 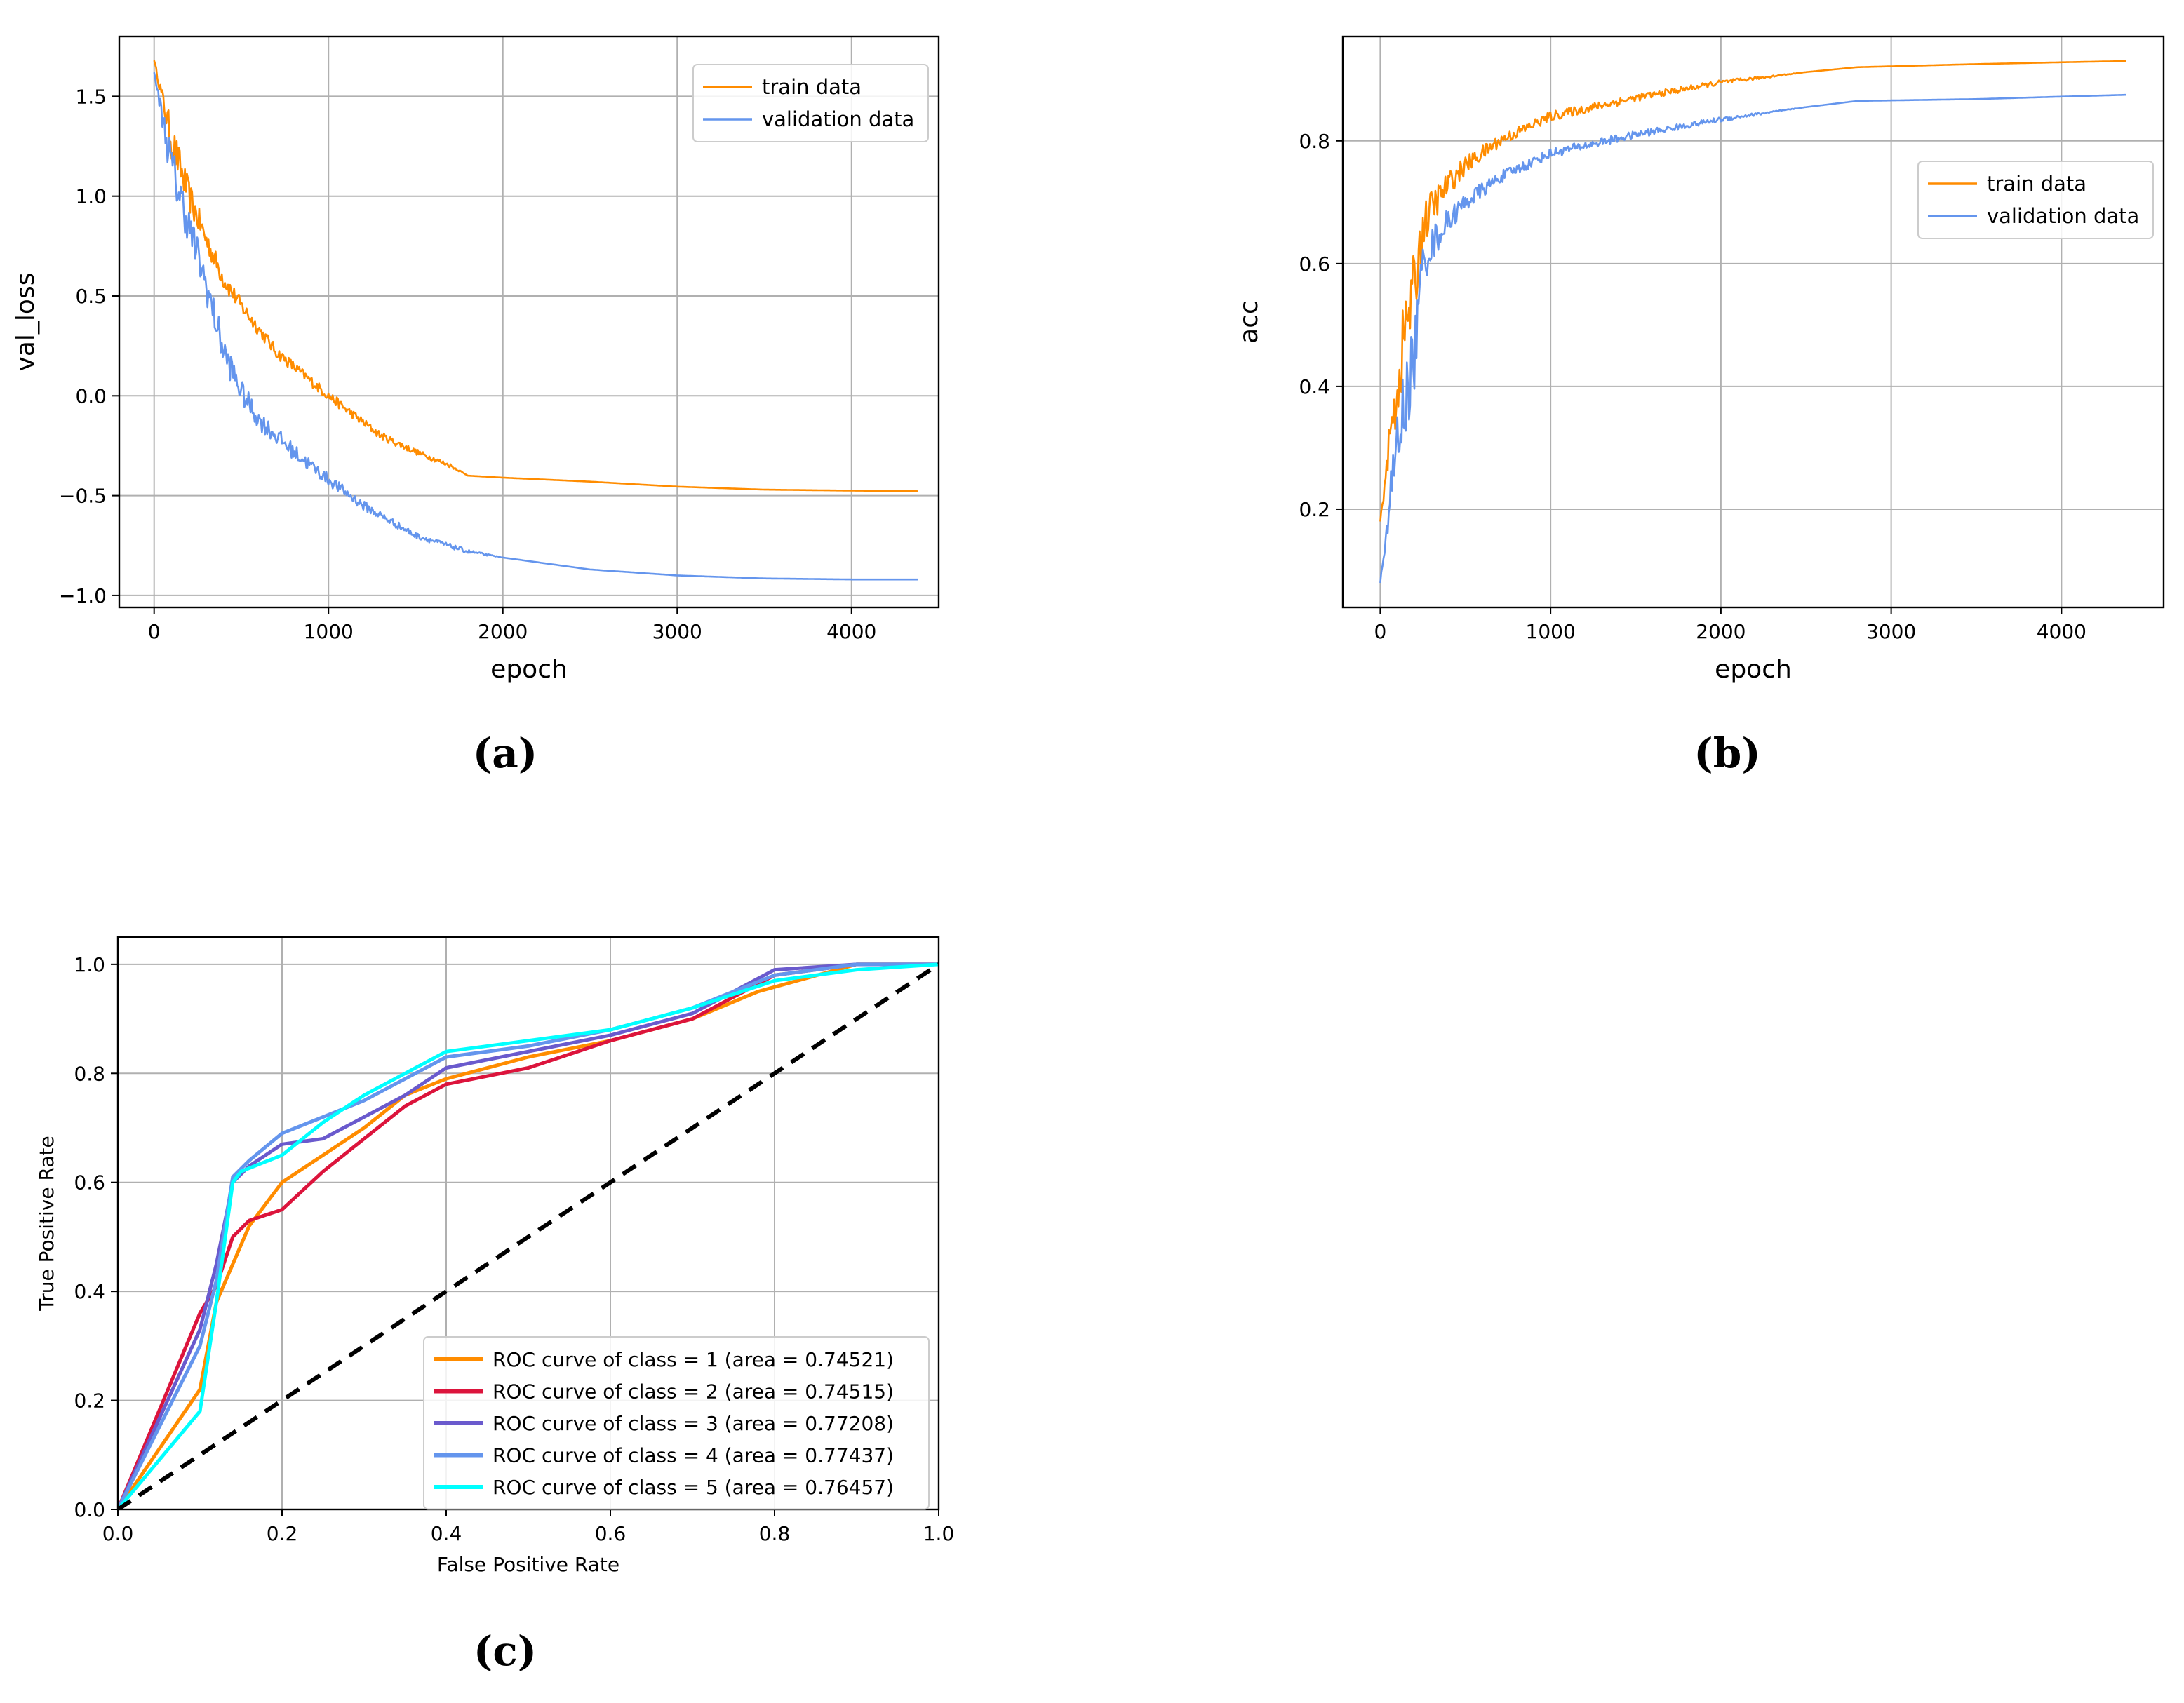 I want to click on x-tick-label: 0.6, so click(x=611, y=1533).